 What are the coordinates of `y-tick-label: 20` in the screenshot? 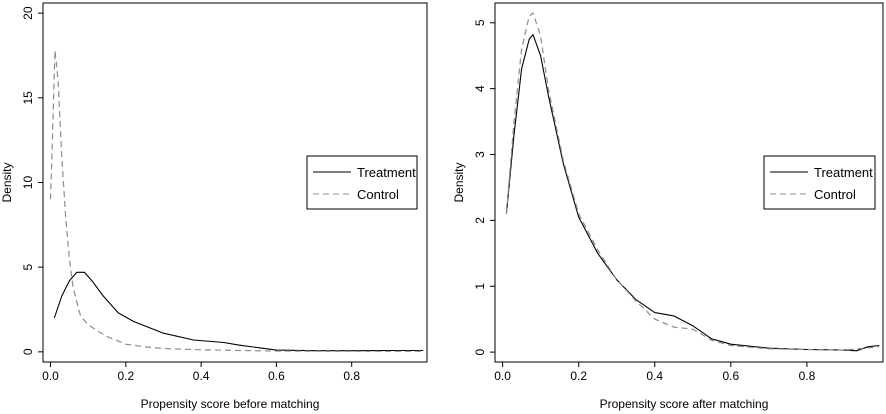 It's located at (28, 13).